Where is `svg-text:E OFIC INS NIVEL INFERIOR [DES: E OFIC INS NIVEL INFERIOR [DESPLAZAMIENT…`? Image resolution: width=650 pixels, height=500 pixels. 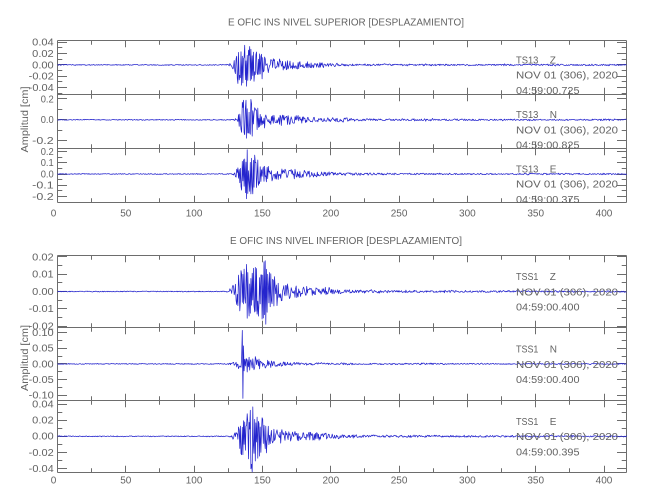
svg-text:E OFIC INS NIVEL INFERIOR [DES: E OFIC INS NIVEL INFERIOR [DESPLAZAMIENT… is located at coordinates (346, 241).